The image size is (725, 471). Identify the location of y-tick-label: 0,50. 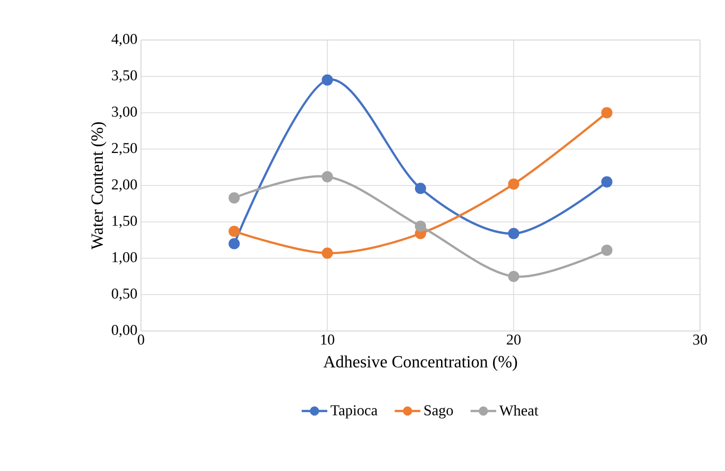
(124, 294).